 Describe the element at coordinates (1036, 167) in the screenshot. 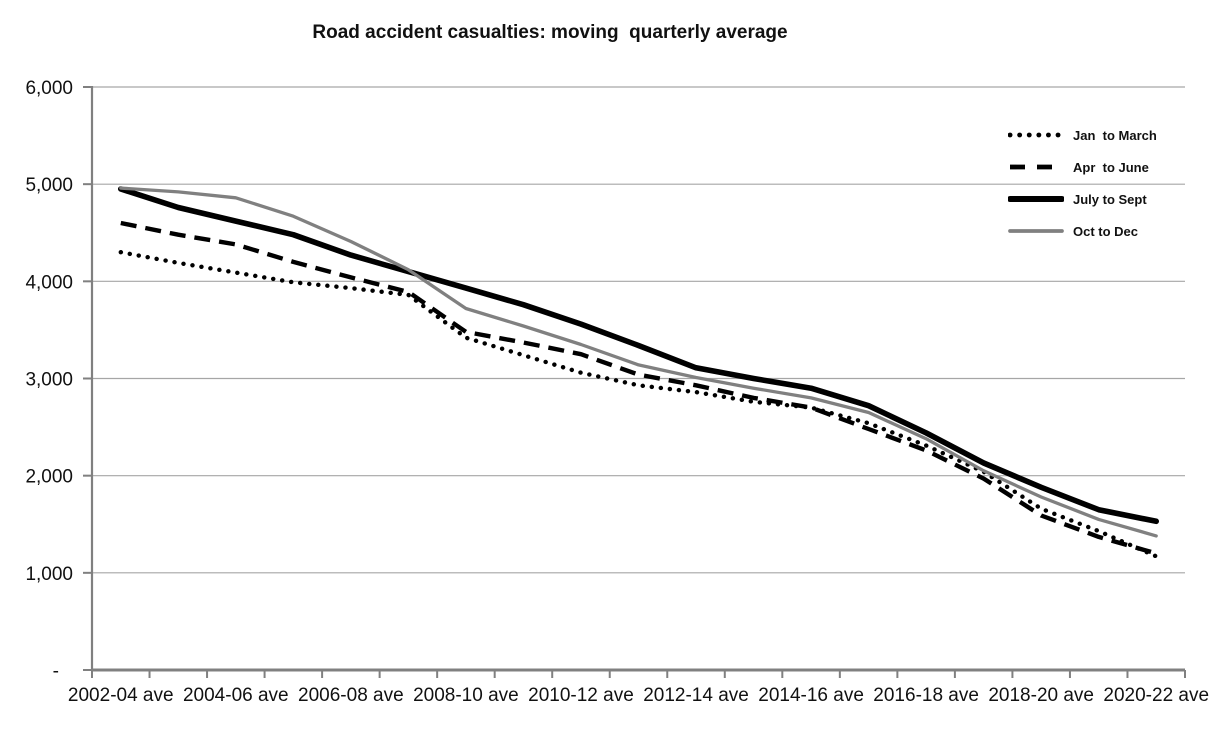

I see `legend-line-sample-apr-to-june` at that location.